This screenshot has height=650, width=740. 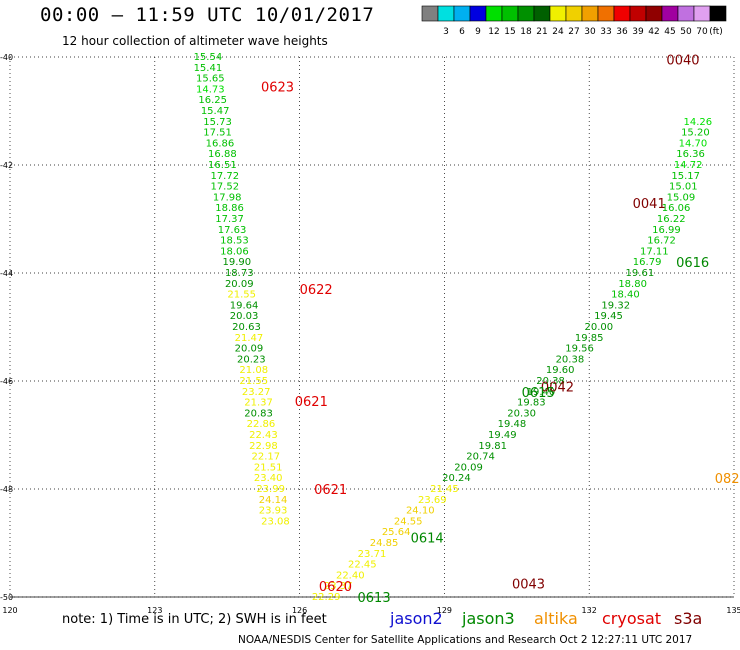 I want to click on swh-value-label: 14.70, so click(x=693, y=143).